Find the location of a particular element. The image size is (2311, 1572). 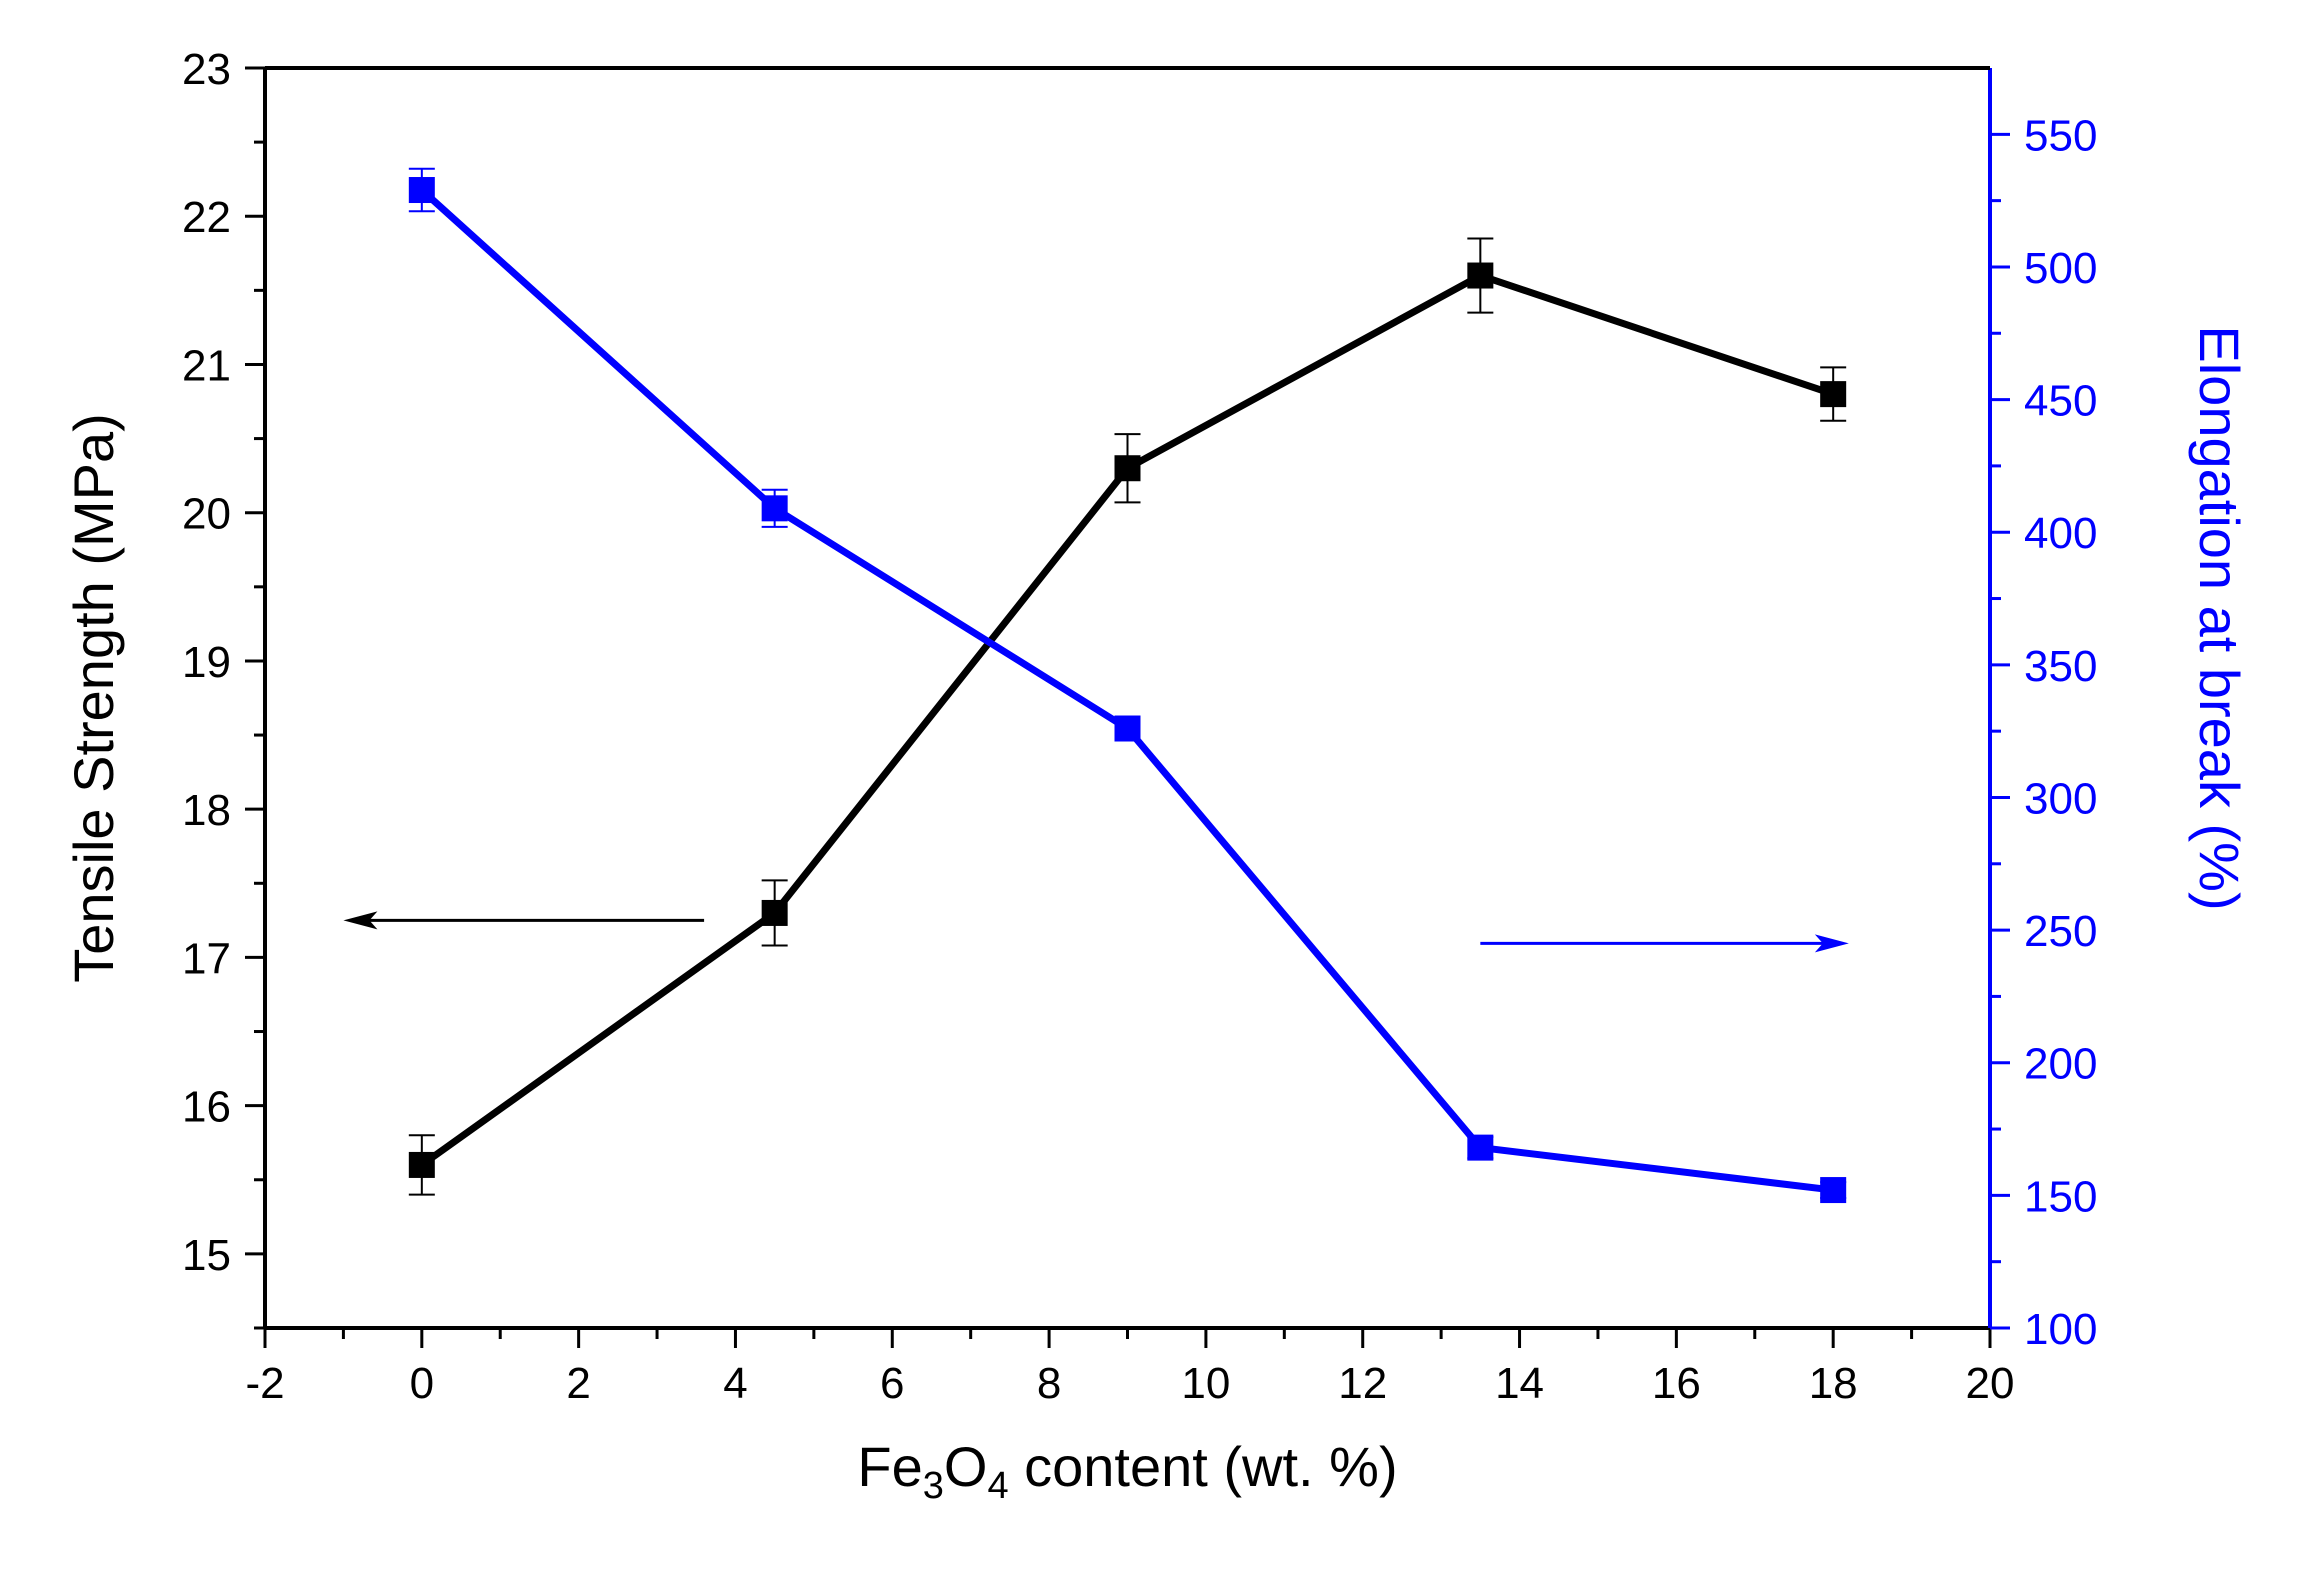

x-tick-label: 2 is located at coordinates (578, 1383).